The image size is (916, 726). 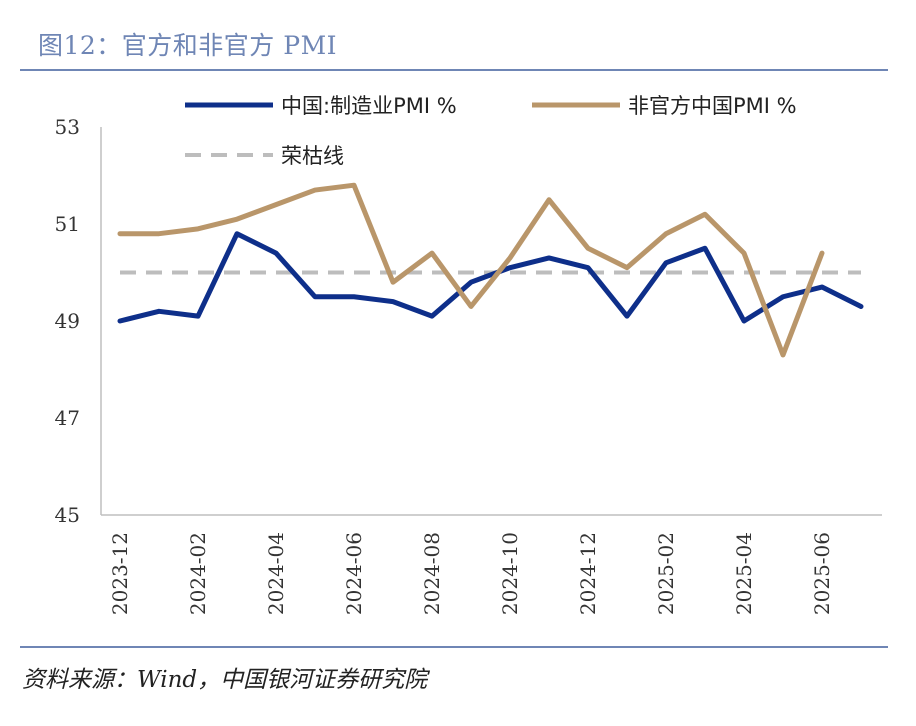 I want to click on title-rule, so click(x=454, y=70).